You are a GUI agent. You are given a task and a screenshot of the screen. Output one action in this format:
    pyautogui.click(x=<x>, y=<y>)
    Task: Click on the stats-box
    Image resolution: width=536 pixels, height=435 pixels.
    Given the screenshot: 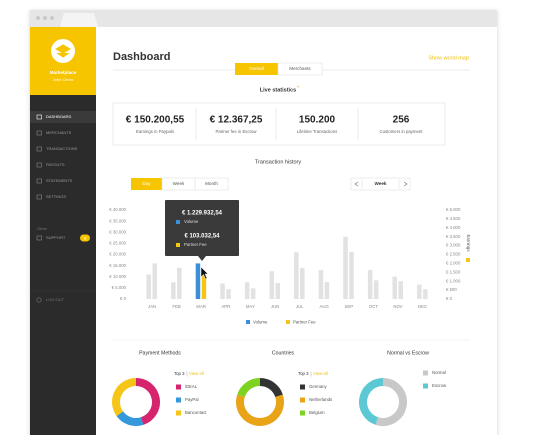 What is the action you would take?
    pyautogui.click(x=279, y=124)
    